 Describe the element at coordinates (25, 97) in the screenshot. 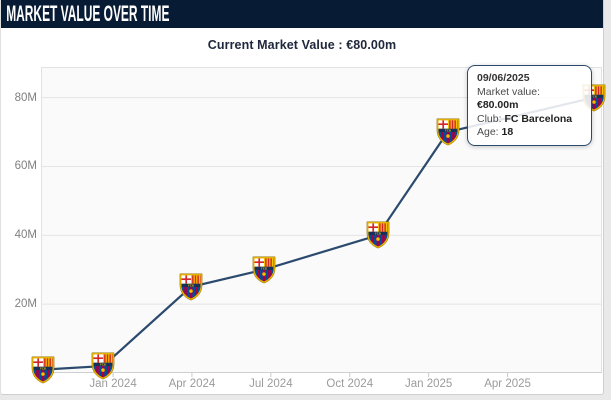

I see `y-axis-label: 80M` at that location.